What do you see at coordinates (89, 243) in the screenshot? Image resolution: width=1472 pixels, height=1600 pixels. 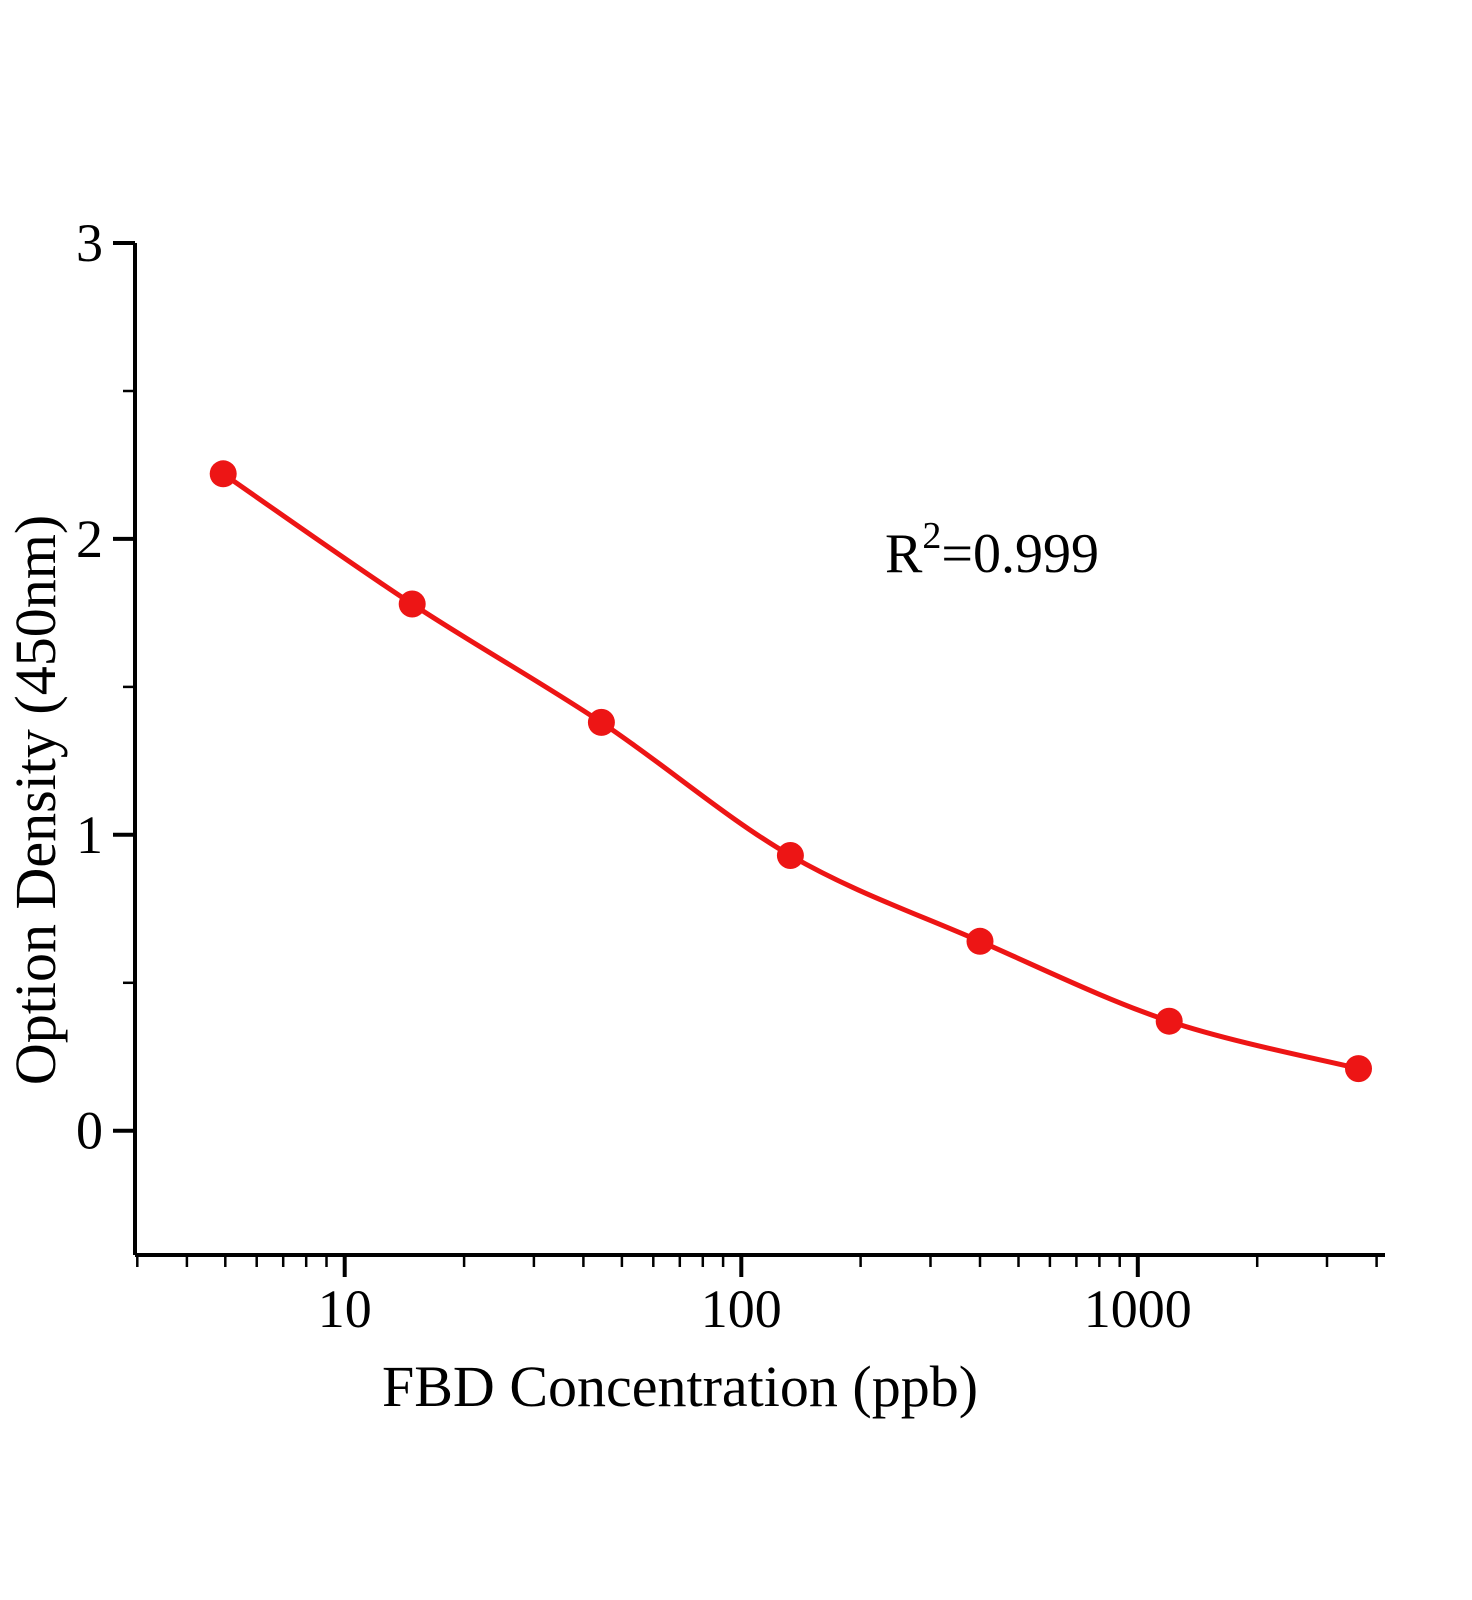 I see `y-tick-label: 3` at bounding box center [89, 243].